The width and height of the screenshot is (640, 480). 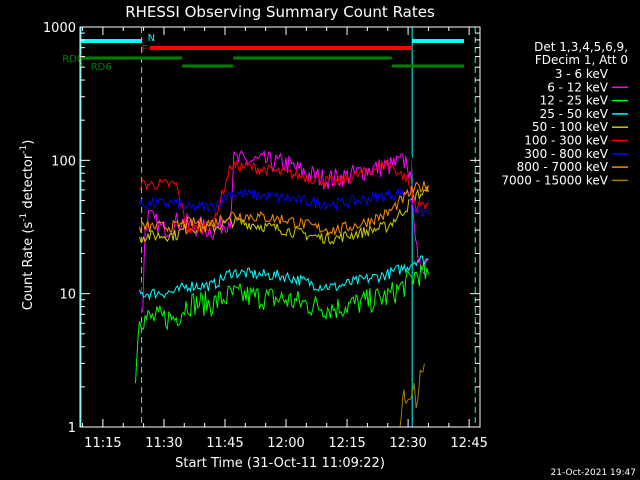 I want to click on y-axis-label: Count Rate (s-1 detector-1), so click(x=27, y=225).